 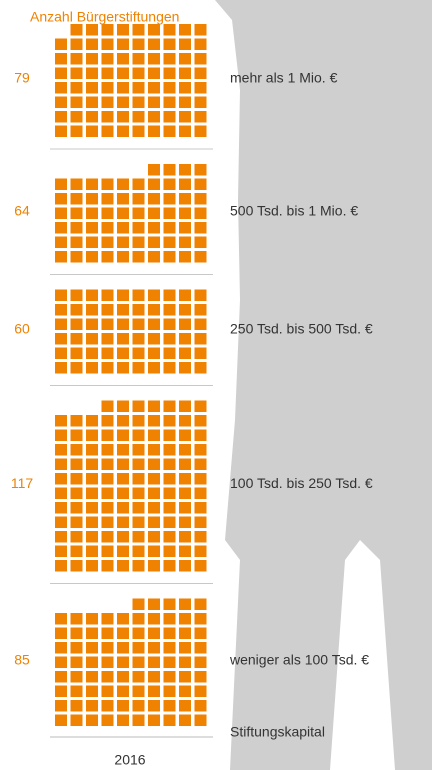 What do you see at coordinates (299, 659) in the screenshot?
I see `category-label: weniger als 100 Tsd. €` at bounding box center [299, 659].